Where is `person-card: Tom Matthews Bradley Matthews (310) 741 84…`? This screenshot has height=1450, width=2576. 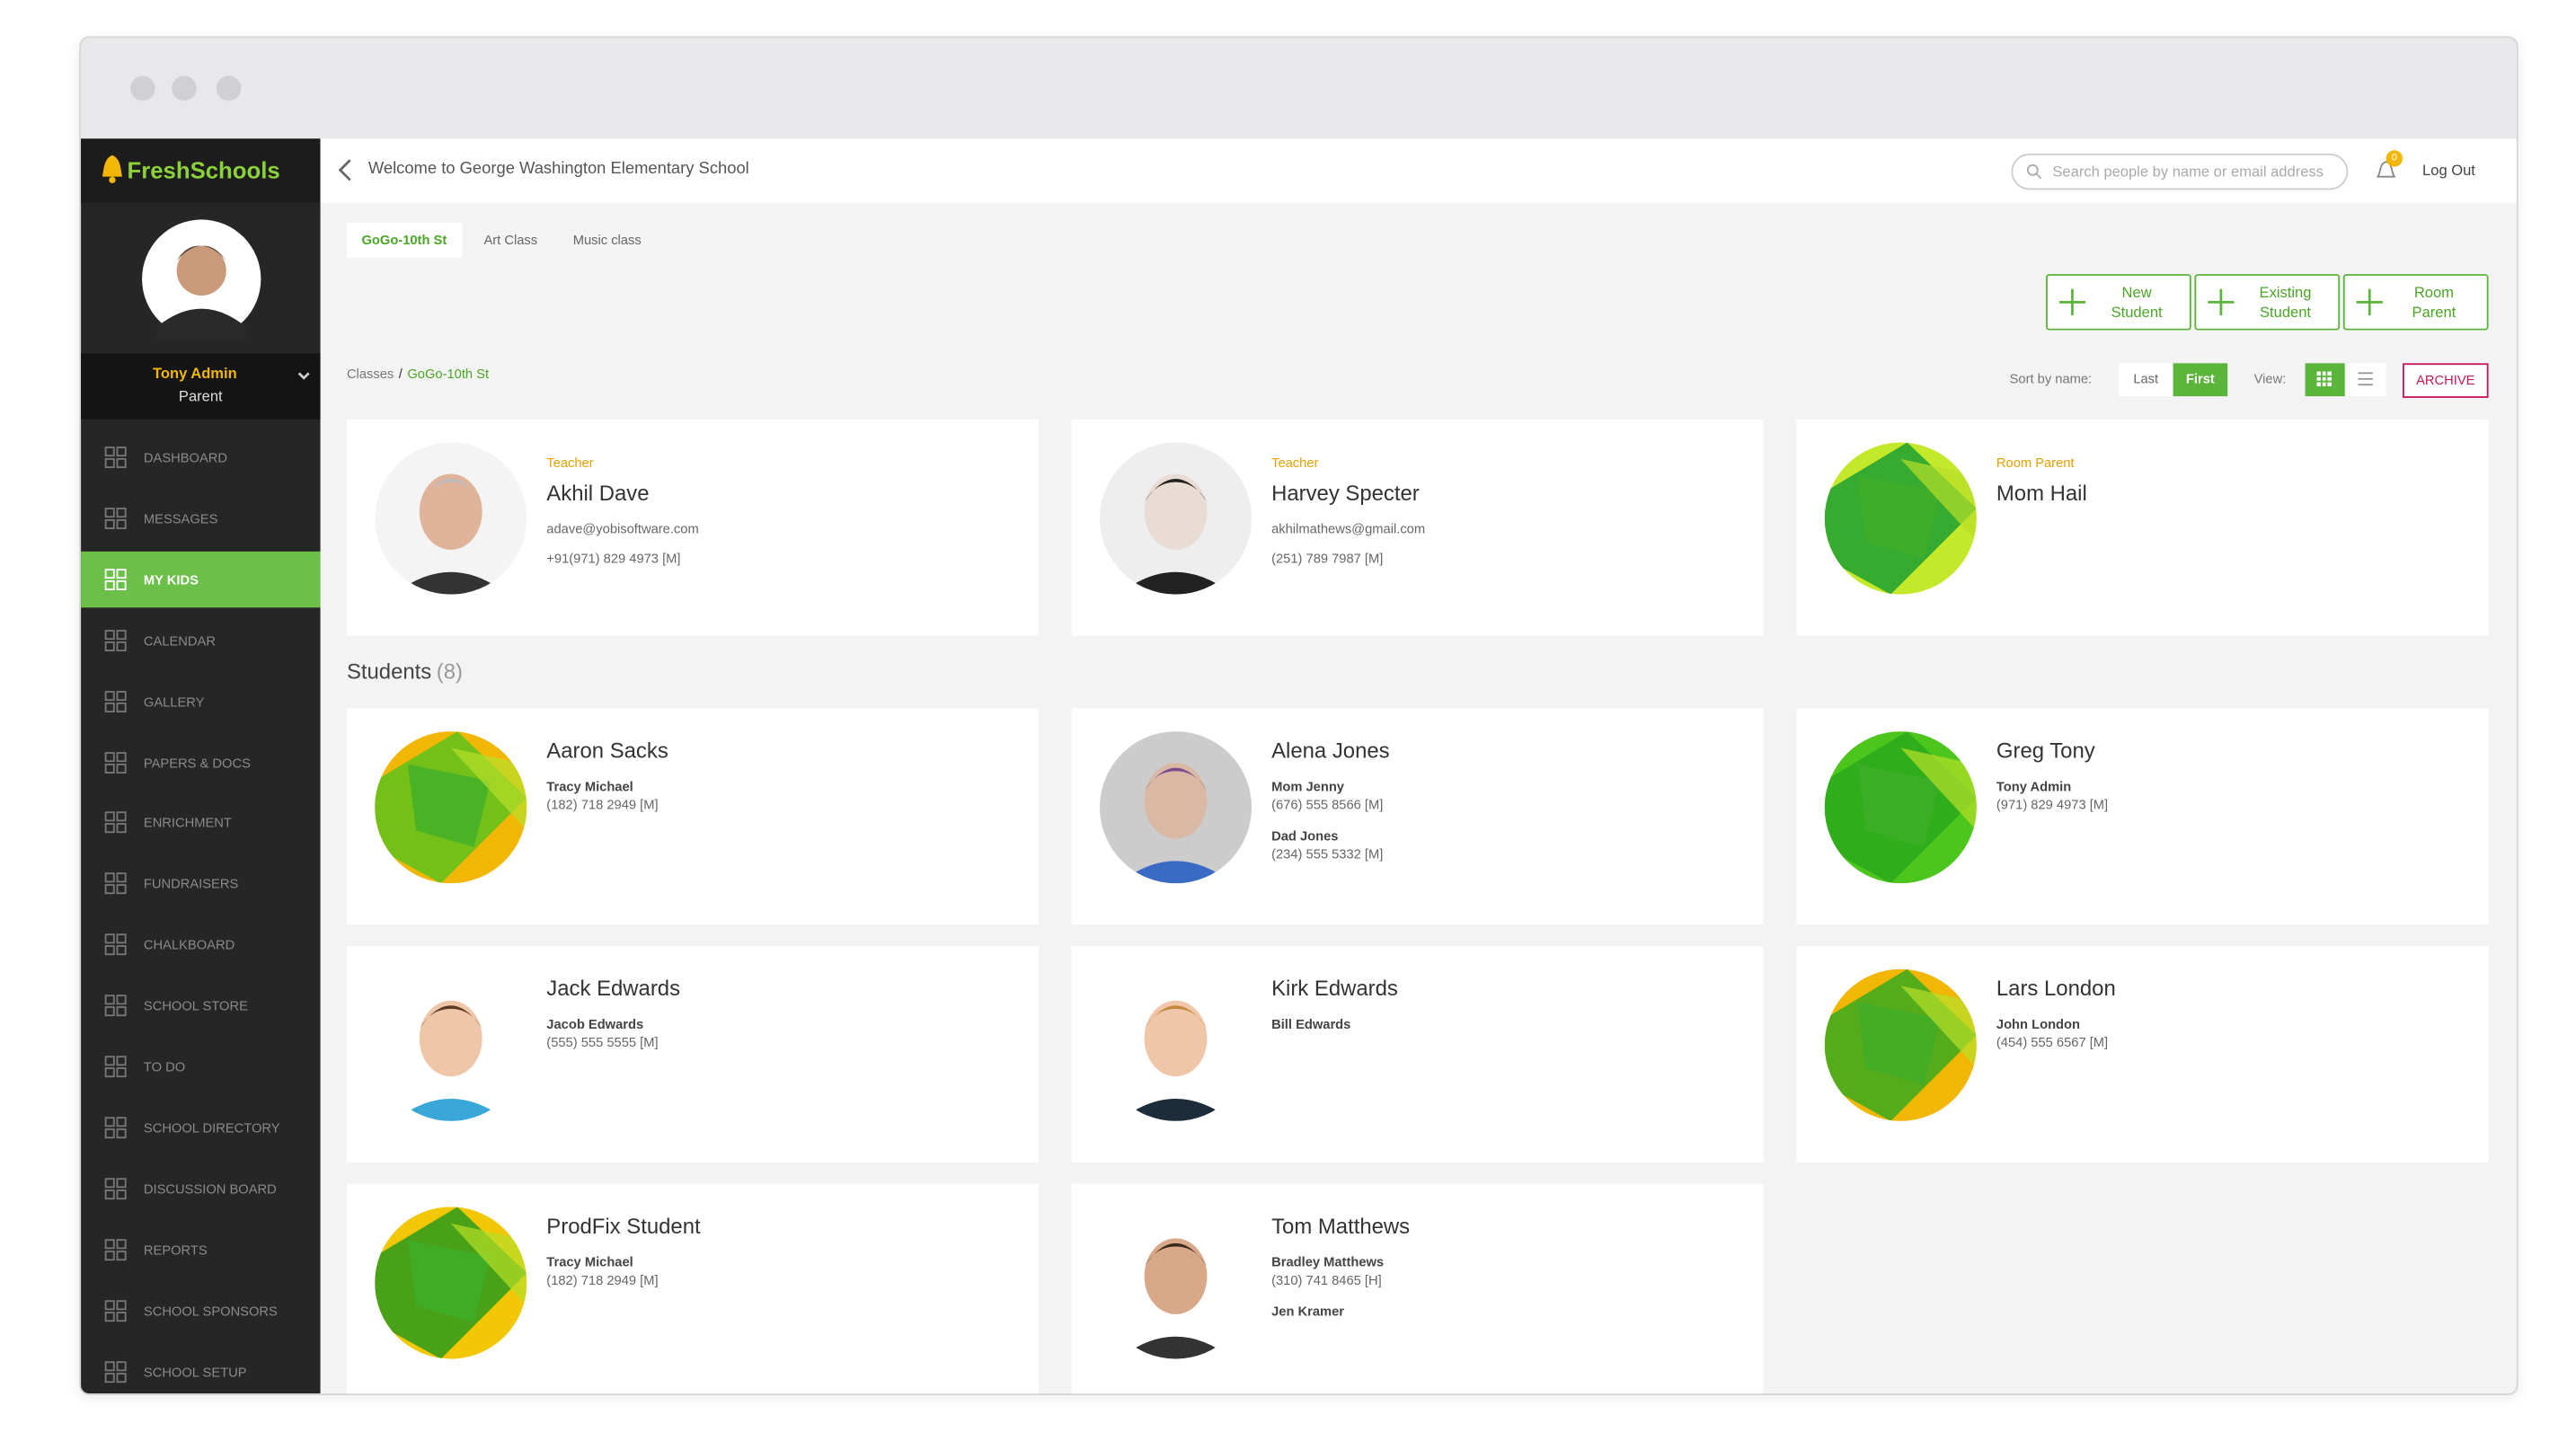
person-card: Tom Matthews Bradley Matthews (310) 741 84… is located at coordinates (1418, 1288).